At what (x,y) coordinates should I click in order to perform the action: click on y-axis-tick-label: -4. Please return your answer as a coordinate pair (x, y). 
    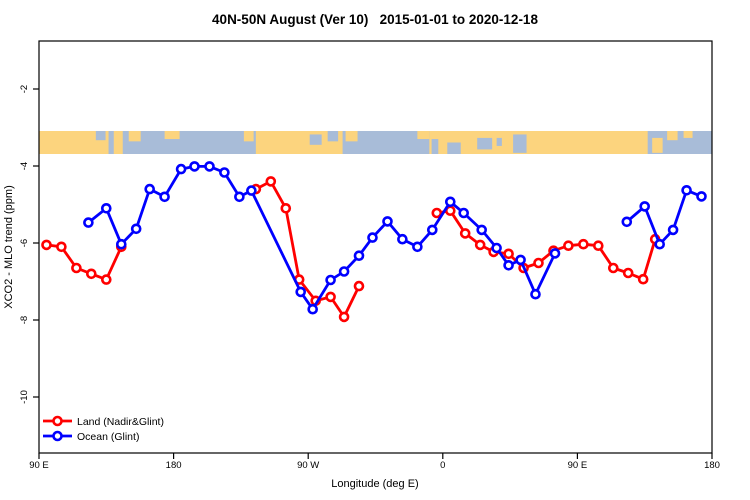
    Looking at the image, I should click on (24, 166).